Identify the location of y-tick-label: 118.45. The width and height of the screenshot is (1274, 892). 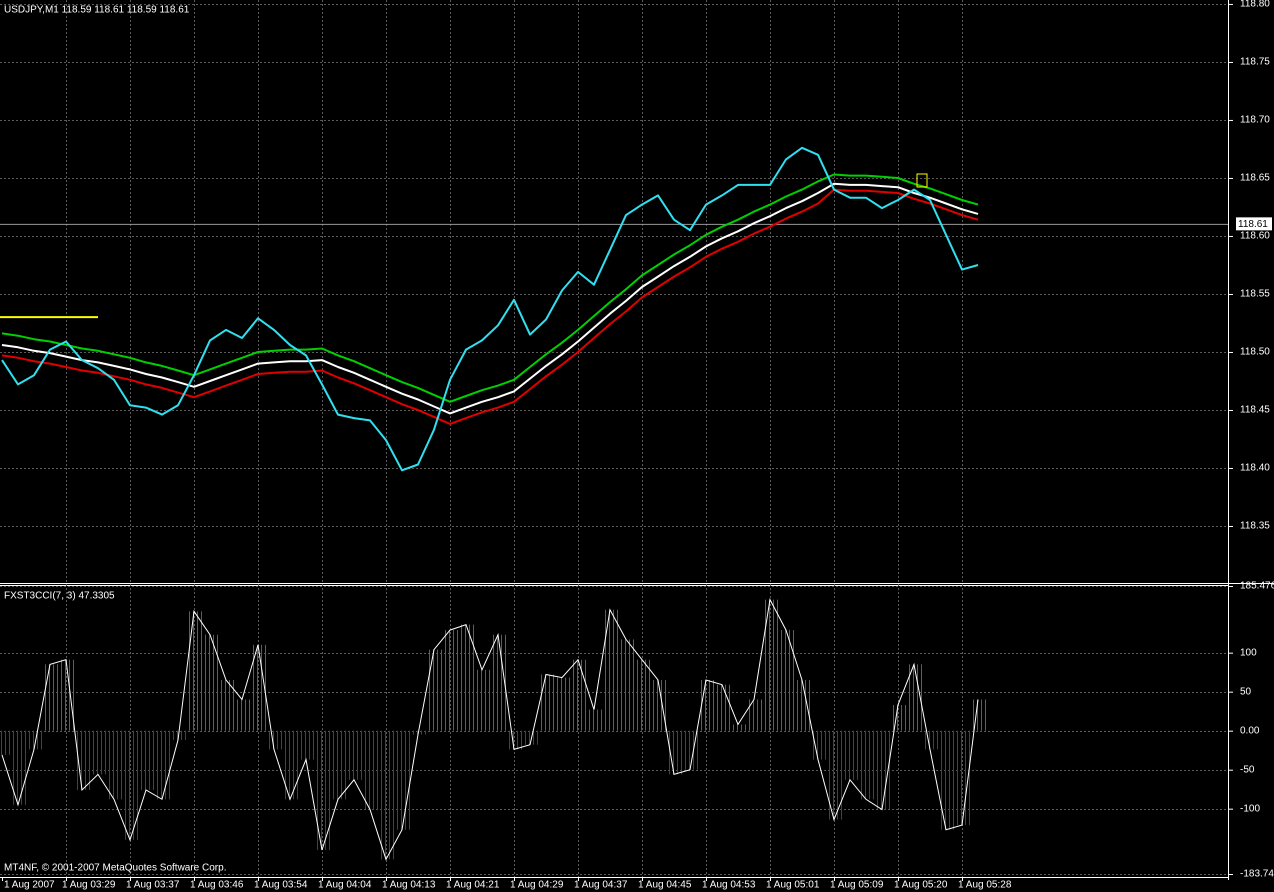
(1255, 410).